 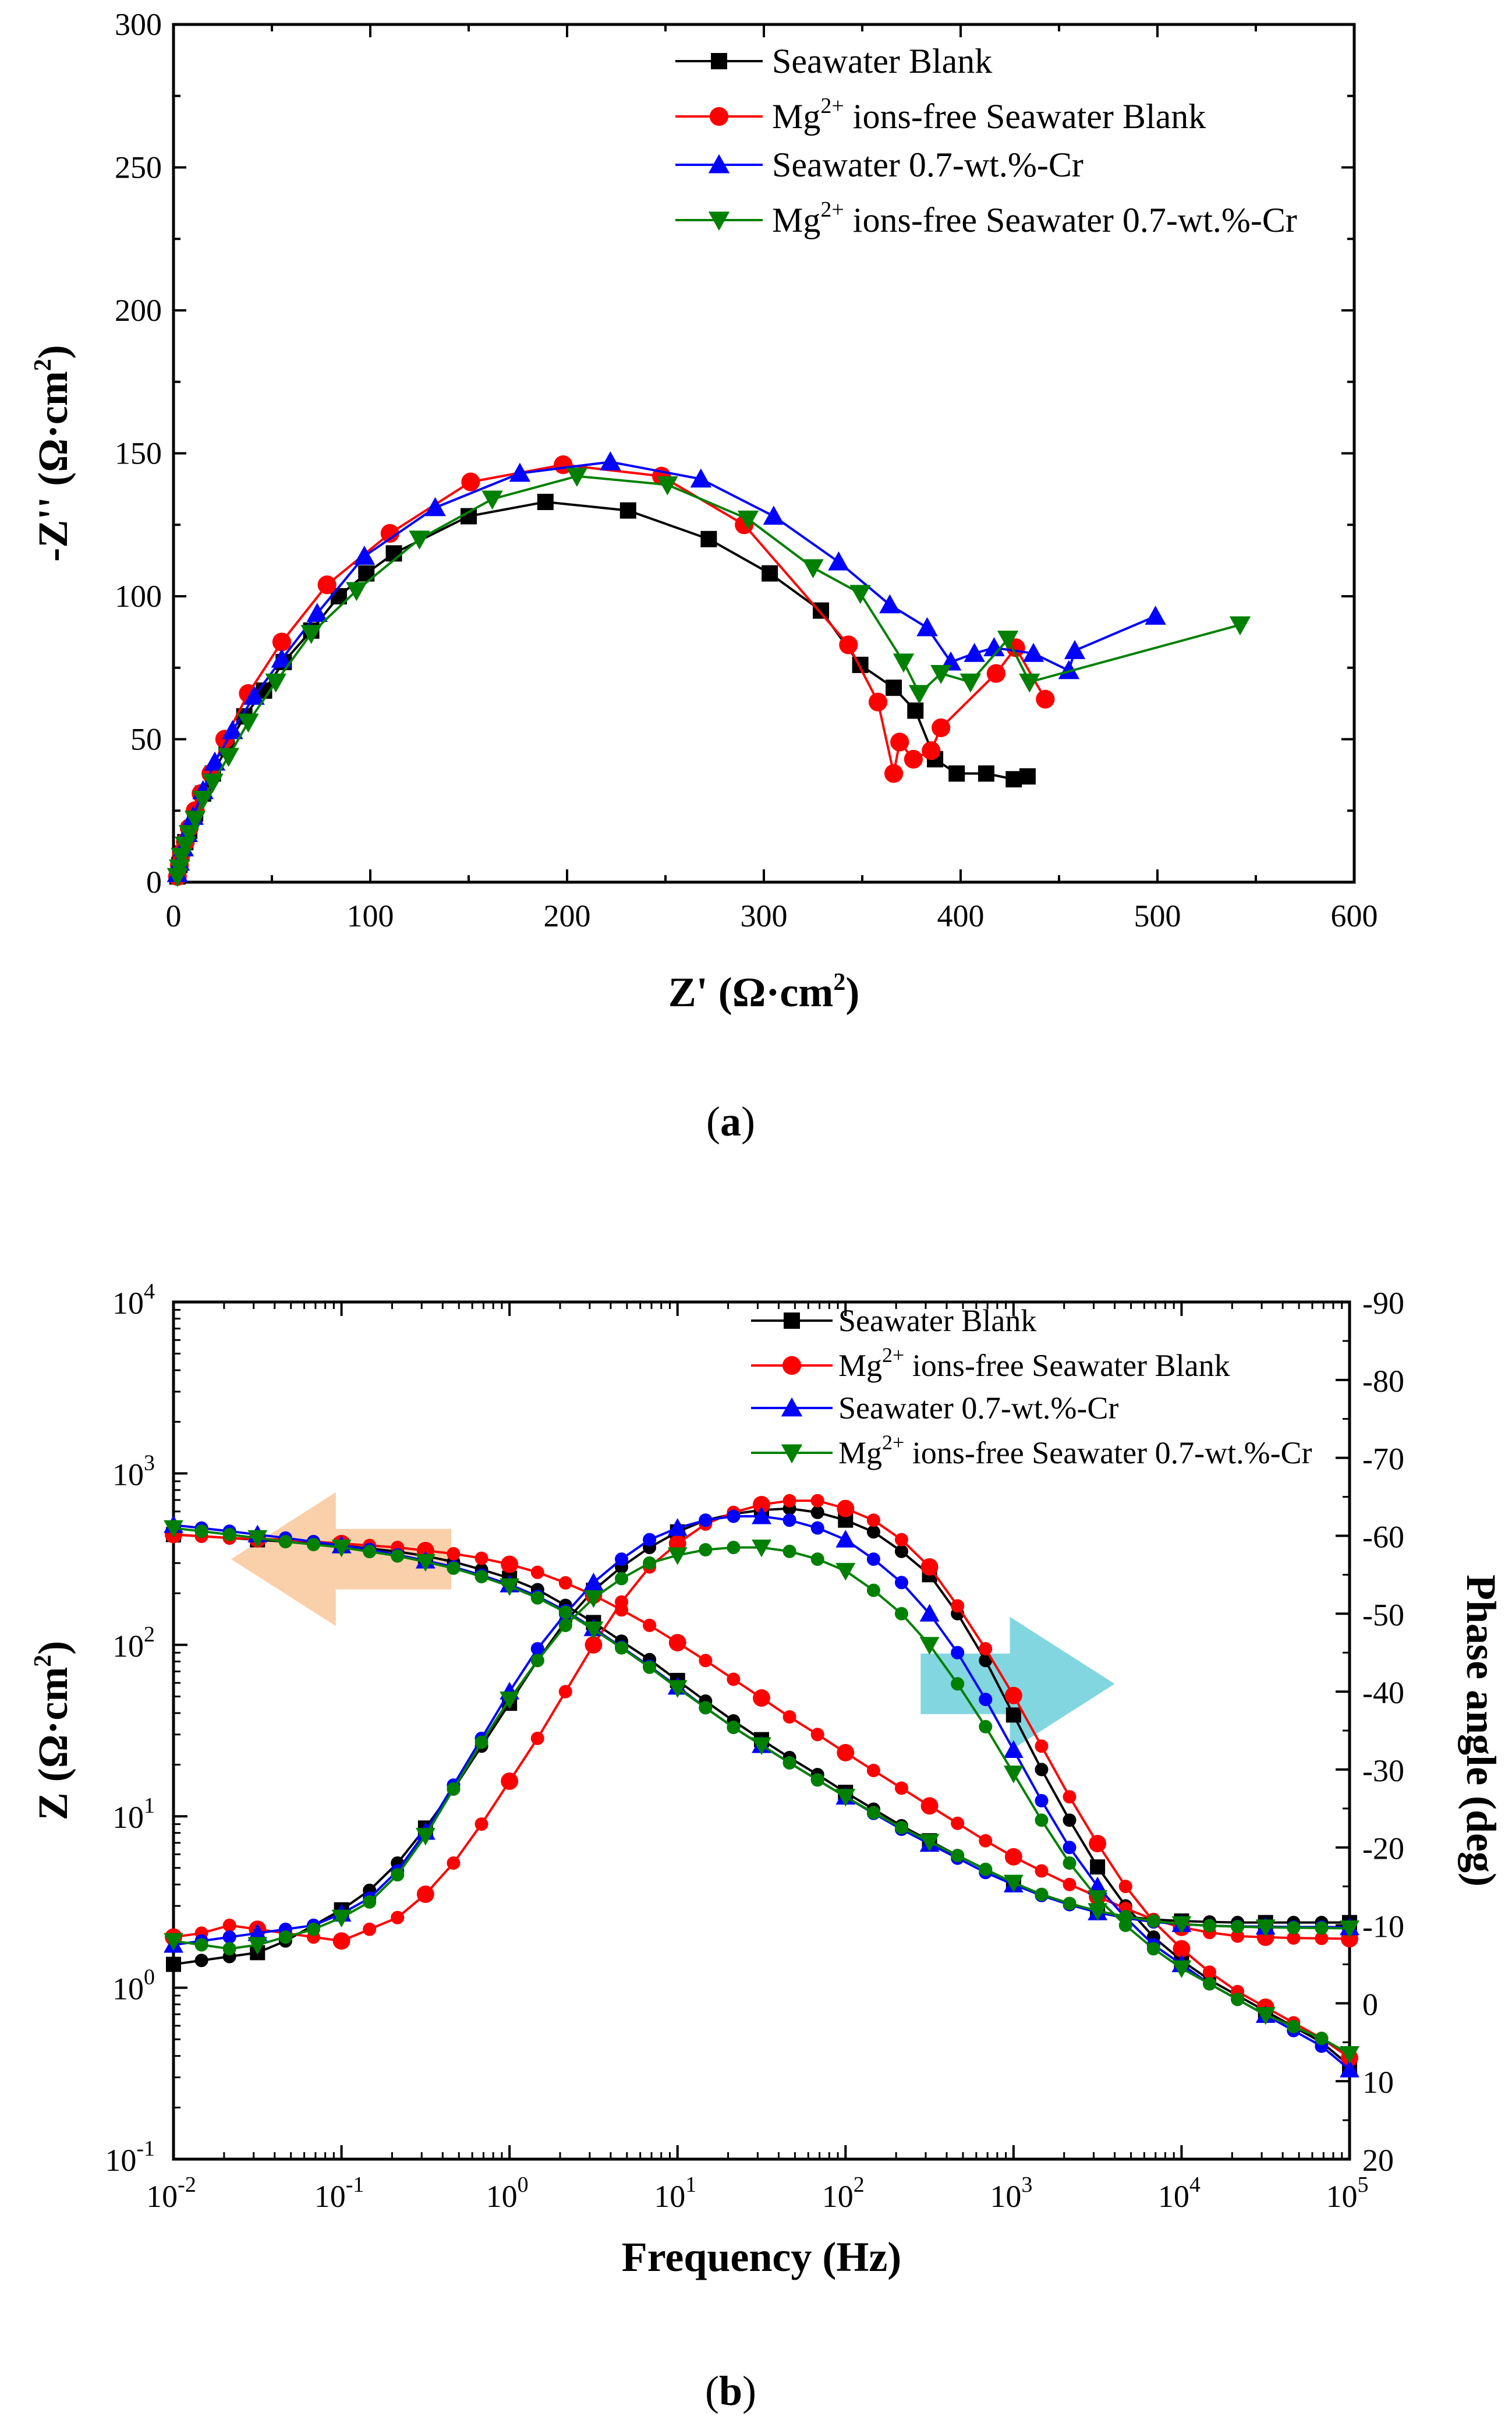 What do you see at coordinates (1108, 1452) in the screenshot?
I see `legend-label-post: ions-free Seawater 0.7-wt.%-Cr` at bounding box center [1108, 1452].